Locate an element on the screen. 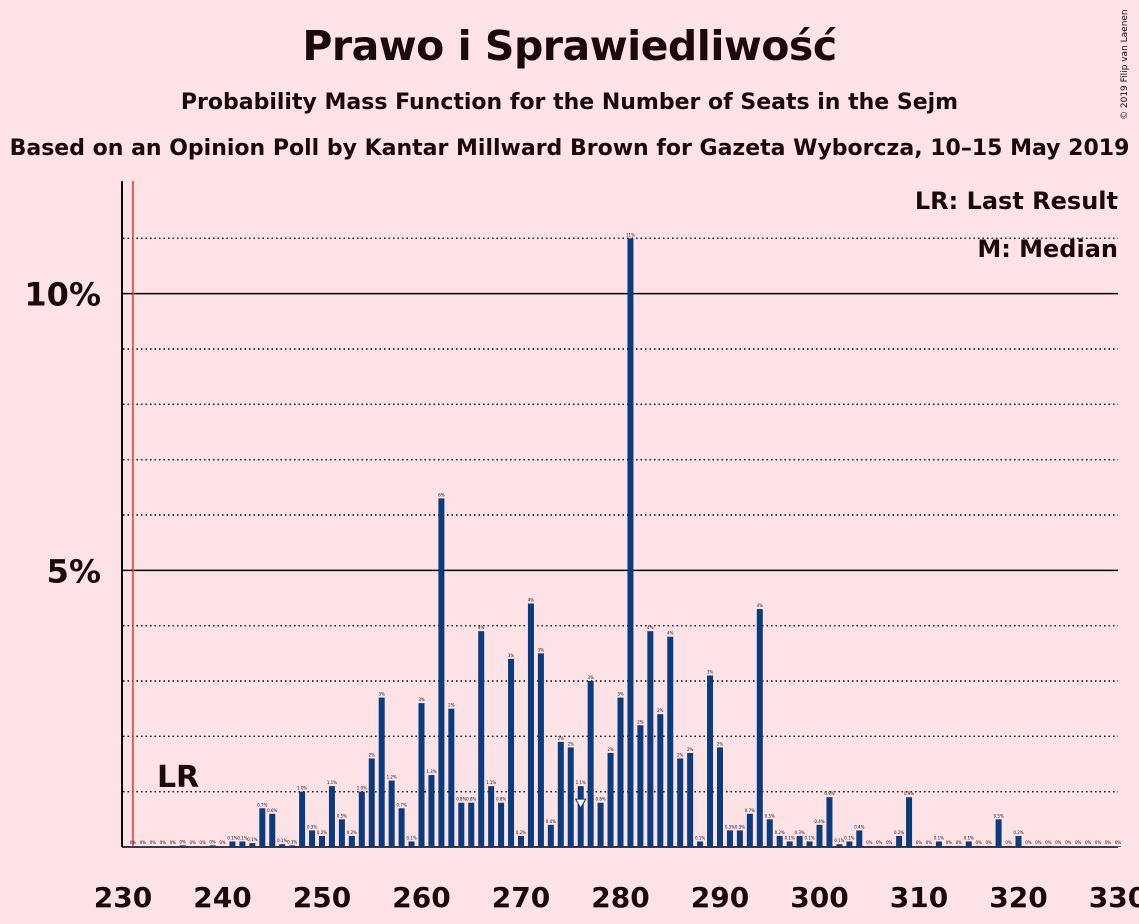 This screenshot has height=924, width=1139. bar-value-label: 6% is located at coordinates (441, 494).